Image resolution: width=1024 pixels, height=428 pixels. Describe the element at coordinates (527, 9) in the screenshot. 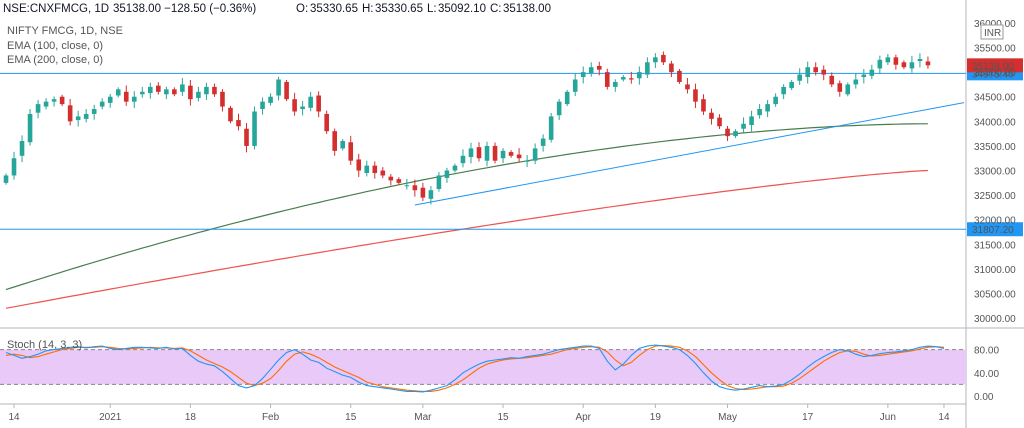

I see `close-value: 35138.00` at that location.